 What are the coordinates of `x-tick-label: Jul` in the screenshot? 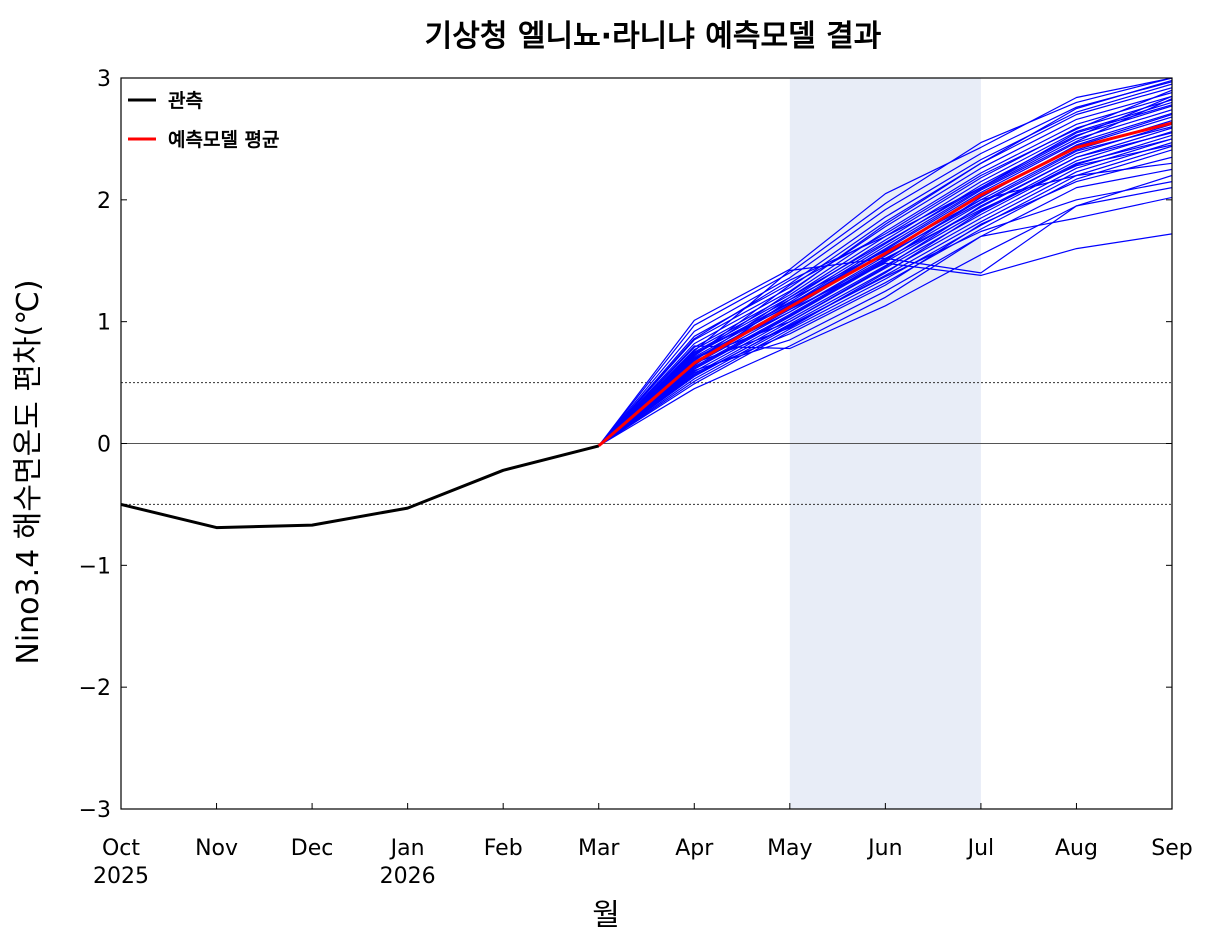 It's located at (980, 848).